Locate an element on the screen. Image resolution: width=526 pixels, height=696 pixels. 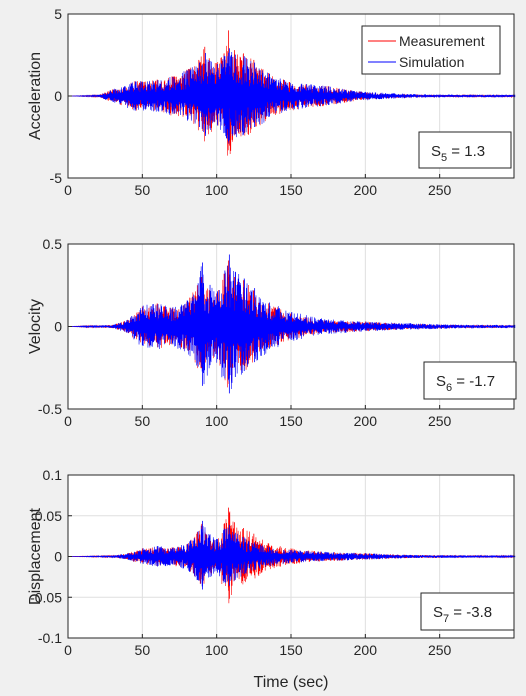
annotation-label: S6 = -1.7 is located at coordinates (465, 383).